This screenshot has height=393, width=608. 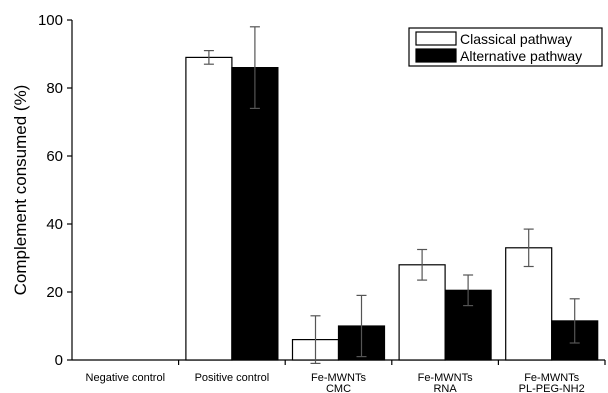 I want to click on x-category-label: RNA, so click(x=445, y=388).